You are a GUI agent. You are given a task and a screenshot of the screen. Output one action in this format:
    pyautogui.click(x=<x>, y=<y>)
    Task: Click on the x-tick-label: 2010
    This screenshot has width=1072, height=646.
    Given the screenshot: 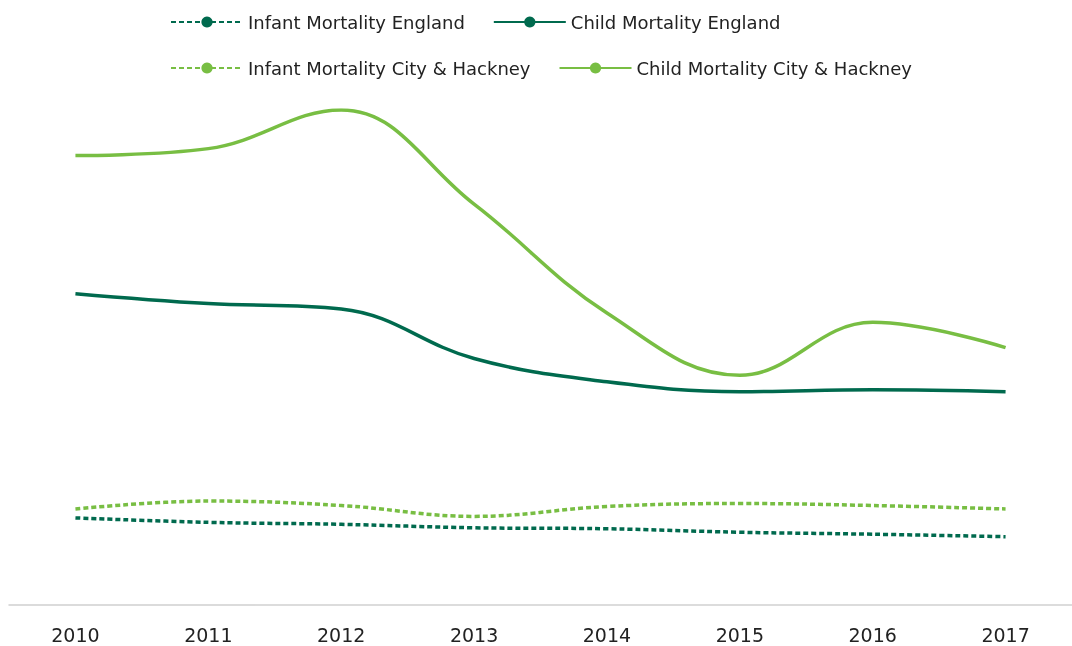 What is the action you would take?
    pyautogui.click(x=75, y=634)
    